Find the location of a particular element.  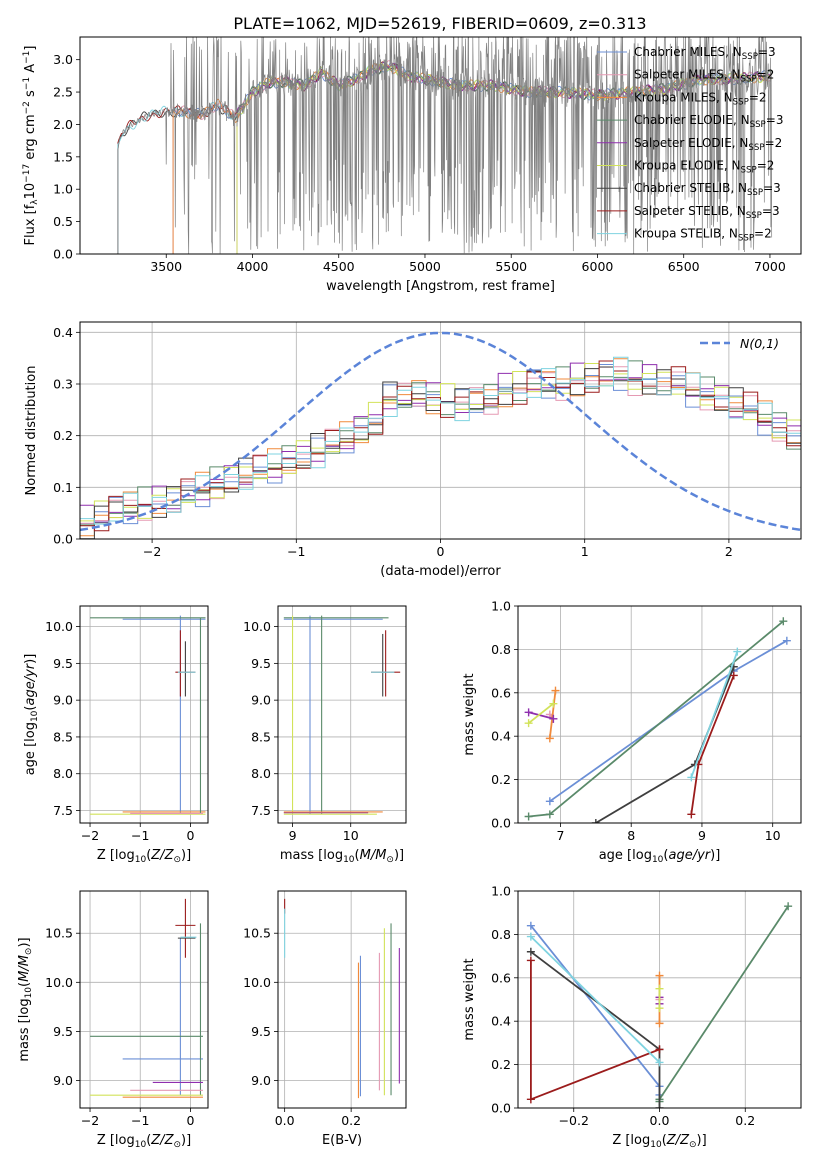

x-tick-label: 7000 is located at coordinates (770, 266).